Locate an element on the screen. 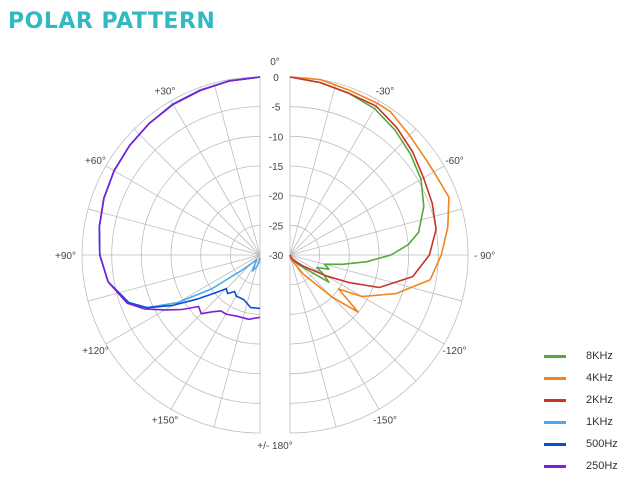 The width and height of the screenshot is (638, 496). angle-label: +30° is located at coordinates (165, 91).